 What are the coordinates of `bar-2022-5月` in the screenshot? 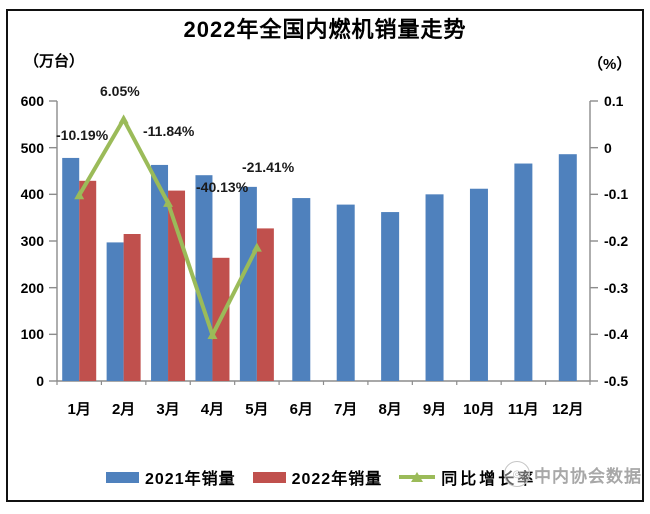 It's located at (265, 304).